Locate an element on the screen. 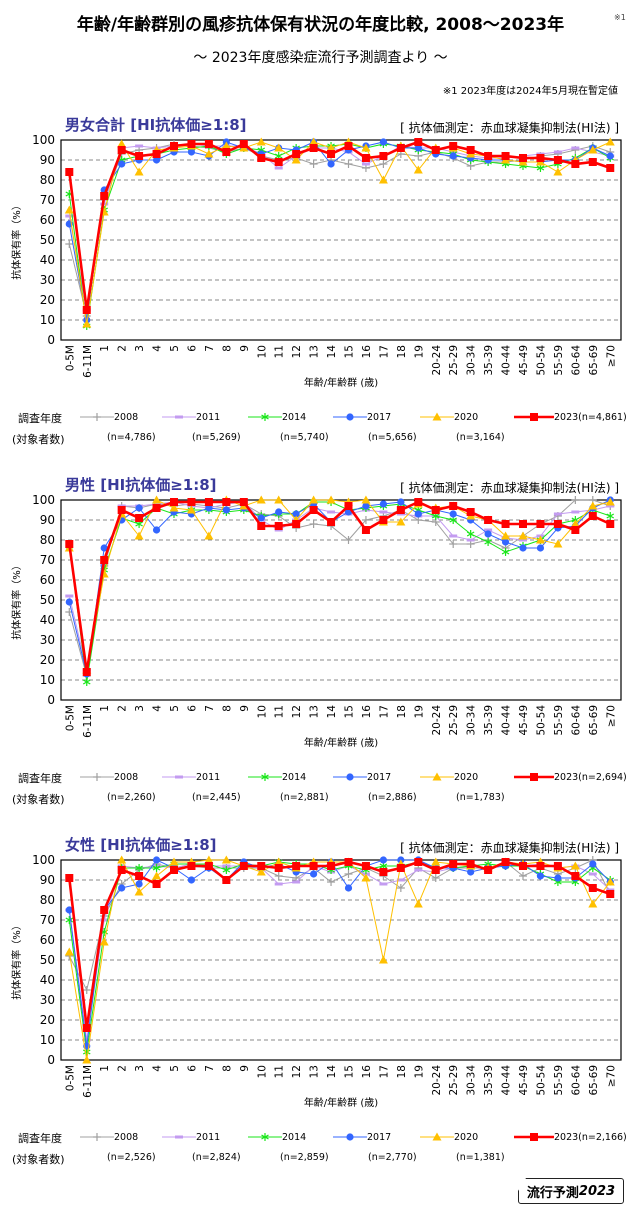  series-2008 is located at coordinates (340, 925).